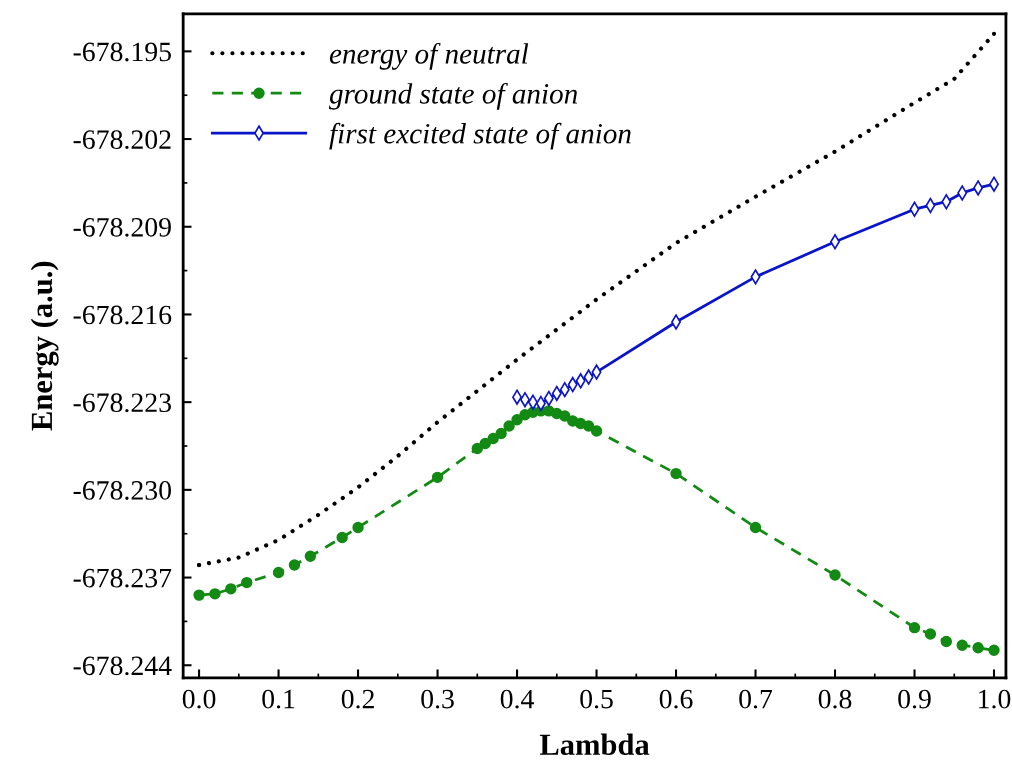 The width and height of the screenshot is (1012, 765). I want to click on x-tick-label: 1.0, so click(995, 699).